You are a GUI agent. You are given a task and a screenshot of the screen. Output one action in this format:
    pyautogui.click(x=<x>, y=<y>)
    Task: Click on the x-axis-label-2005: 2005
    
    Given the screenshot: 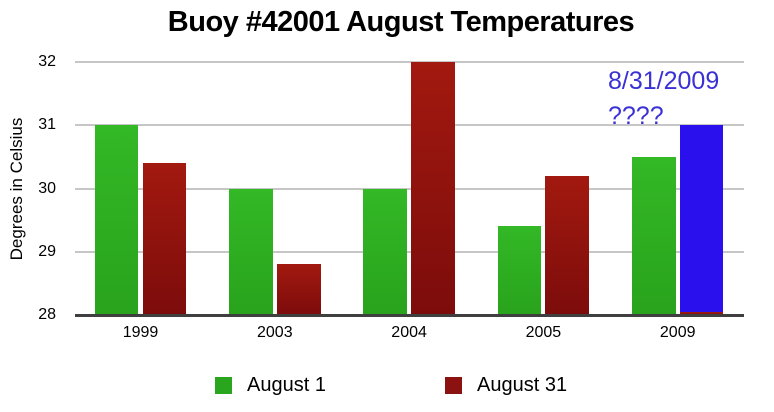 What is the action you would take?
    pyautogui.click(x=543, y=332)
    